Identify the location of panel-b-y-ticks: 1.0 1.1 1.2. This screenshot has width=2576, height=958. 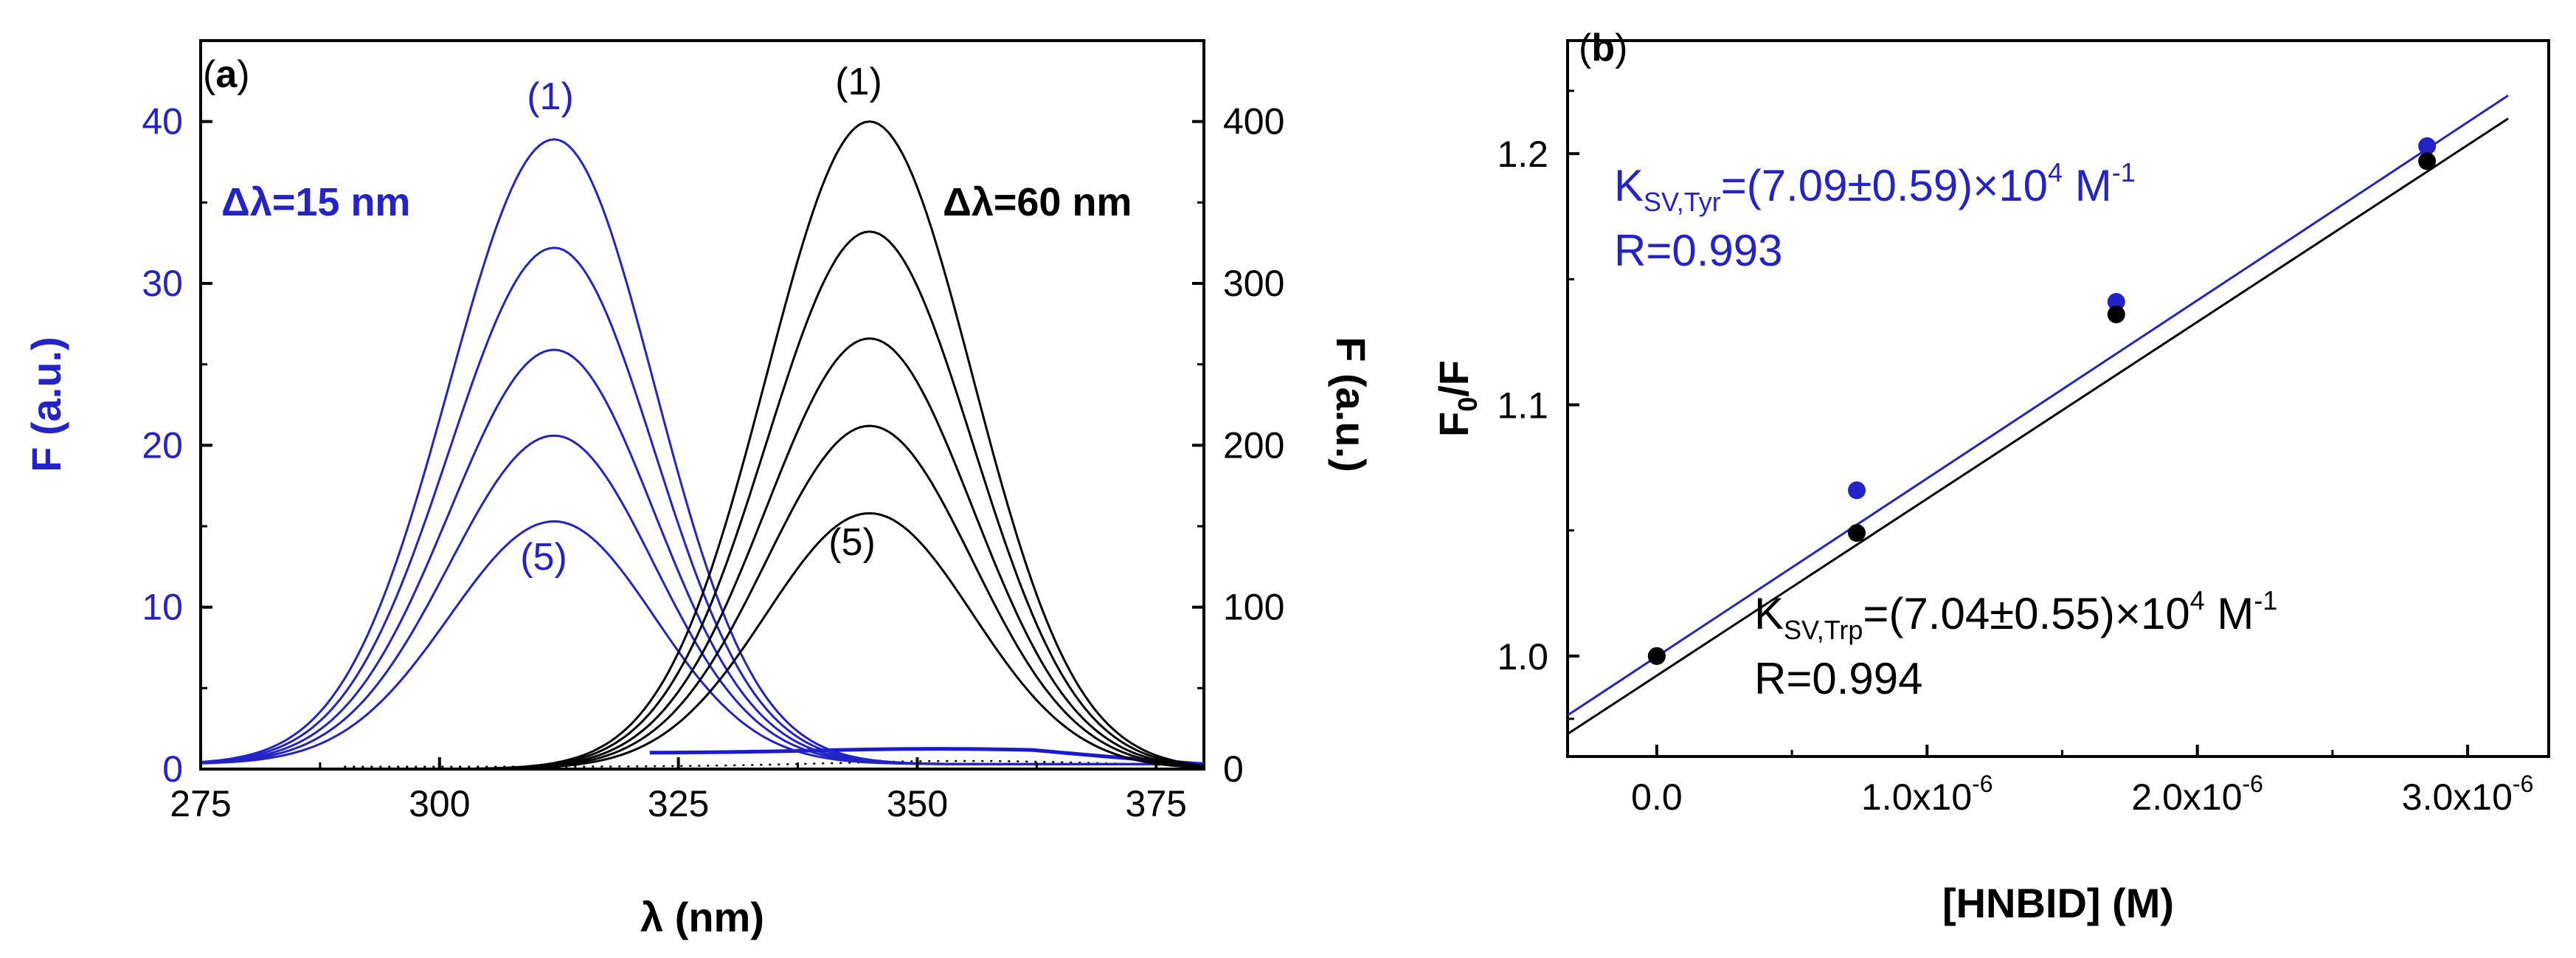
(1538, 405).